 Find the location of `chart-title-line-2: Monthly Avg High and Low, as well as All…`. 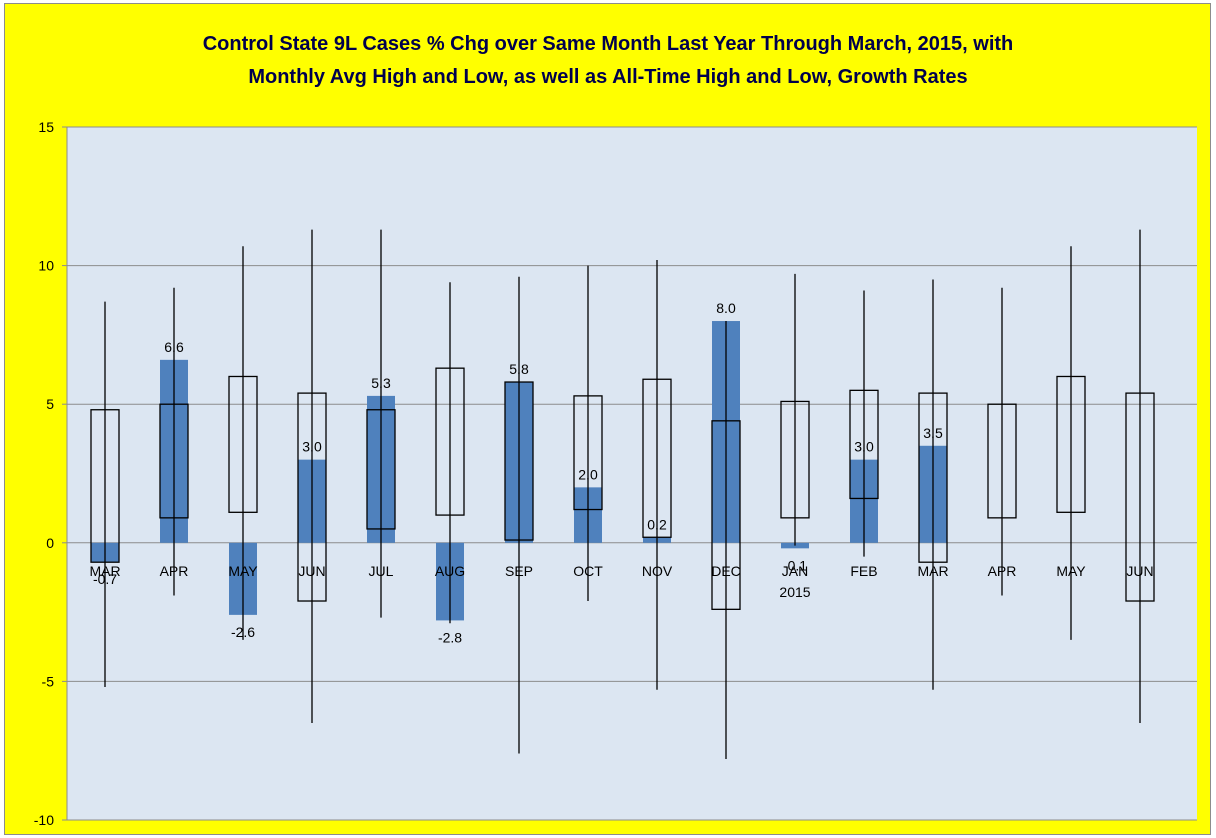

chart-title-line-2: Monthly Avg High and Low, as well as All… is located at coordinates (608, 77).